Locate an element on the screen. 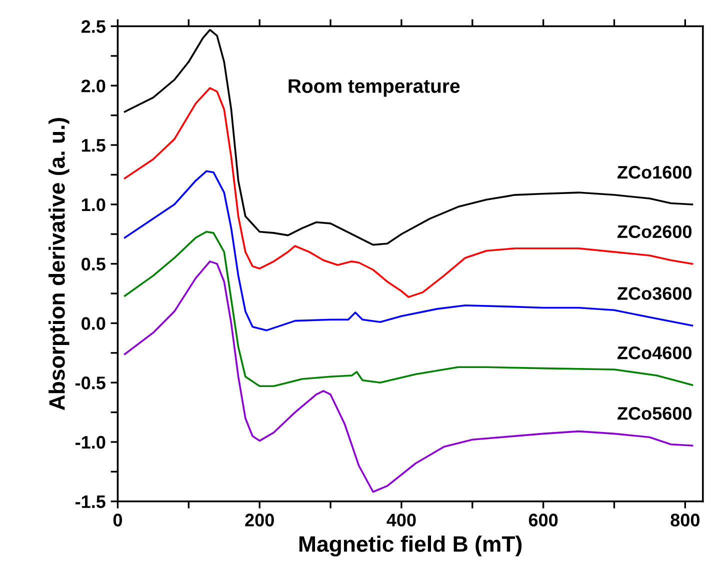 The image size is (705, 583). y-tick-label: 2.0 is located at coordinates (93, 86).